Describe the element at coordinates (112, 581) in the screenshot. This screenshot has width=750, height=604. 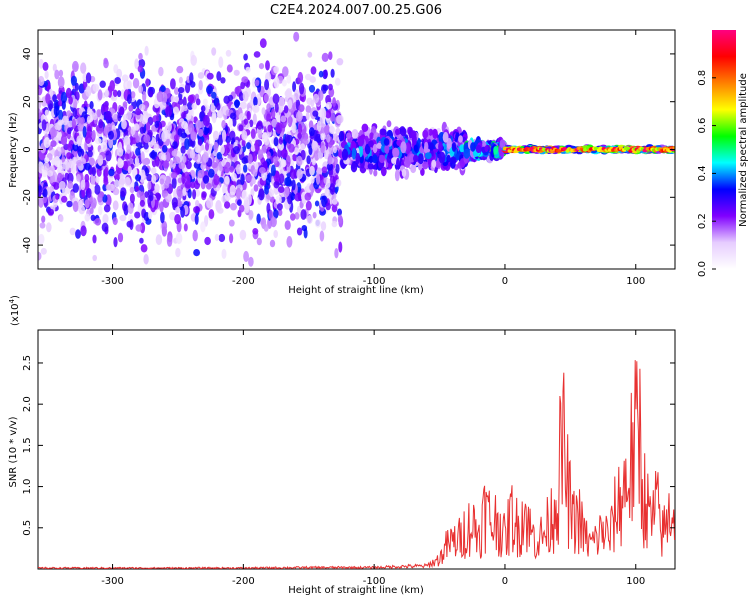
I see `snr-x-tick-label: -300` at that location.